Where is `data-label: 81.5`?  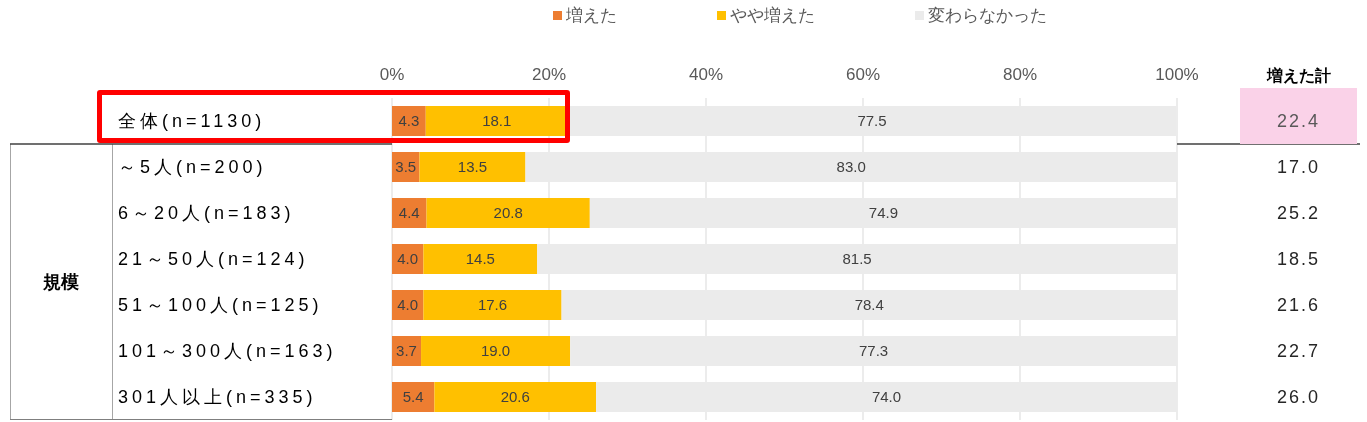
data-label: 81.5 is located at coordinates (857, 259).